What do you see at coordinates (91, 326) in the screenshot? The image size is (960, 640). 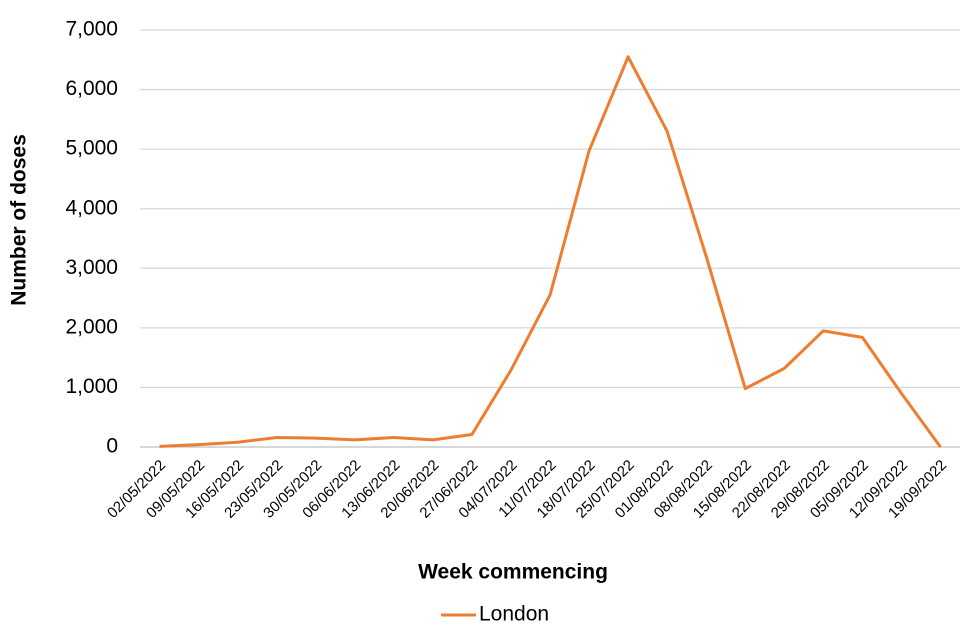 I see `y-tick-label: 2,000` at bounding box center [91, 326].